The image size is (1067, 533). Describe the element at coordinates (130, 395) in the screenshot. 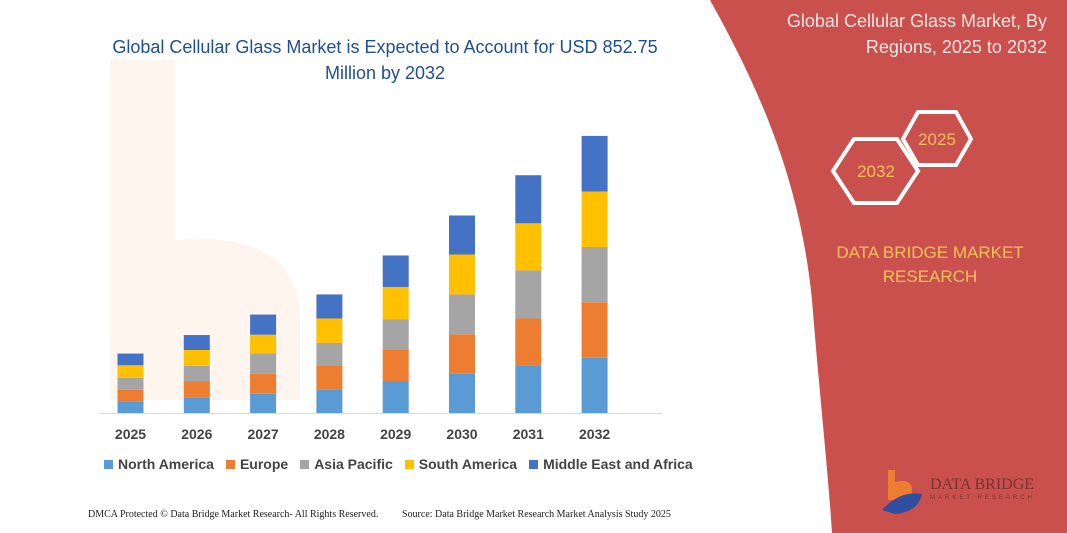

I see `bar-segment-europe-2025` at that location.